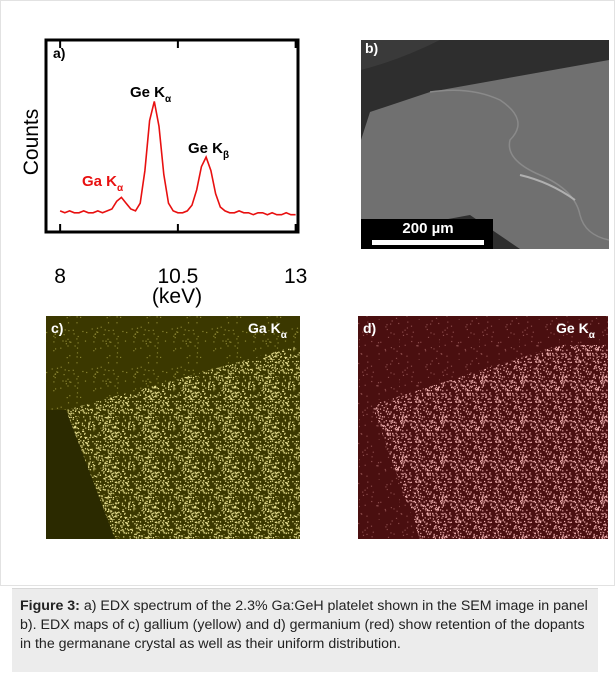 The image size is (615, 679). I want to click on panel-label: b), so click(371, 48).